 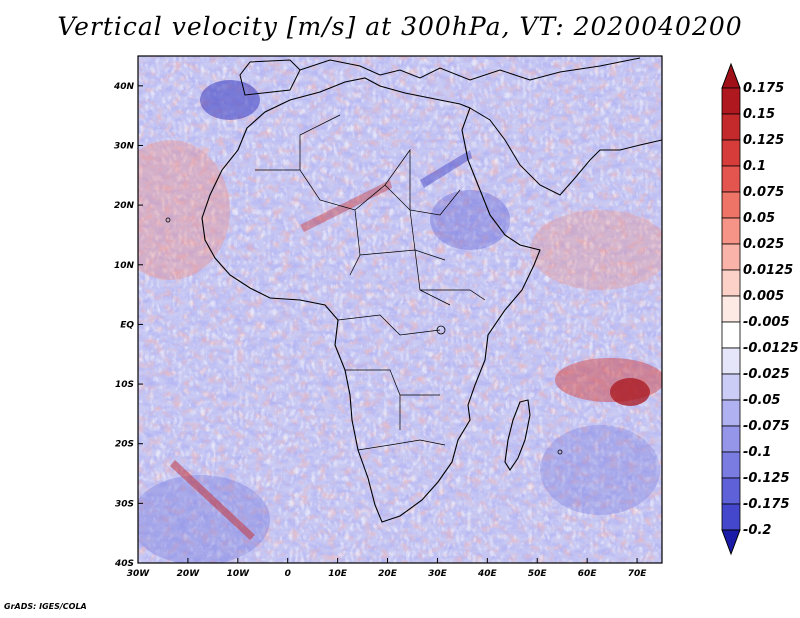 What do you see at coordinates (766, 426) in the screenshot?
I see `colorbar-label: -0.075` at bounding box center [766, 426].